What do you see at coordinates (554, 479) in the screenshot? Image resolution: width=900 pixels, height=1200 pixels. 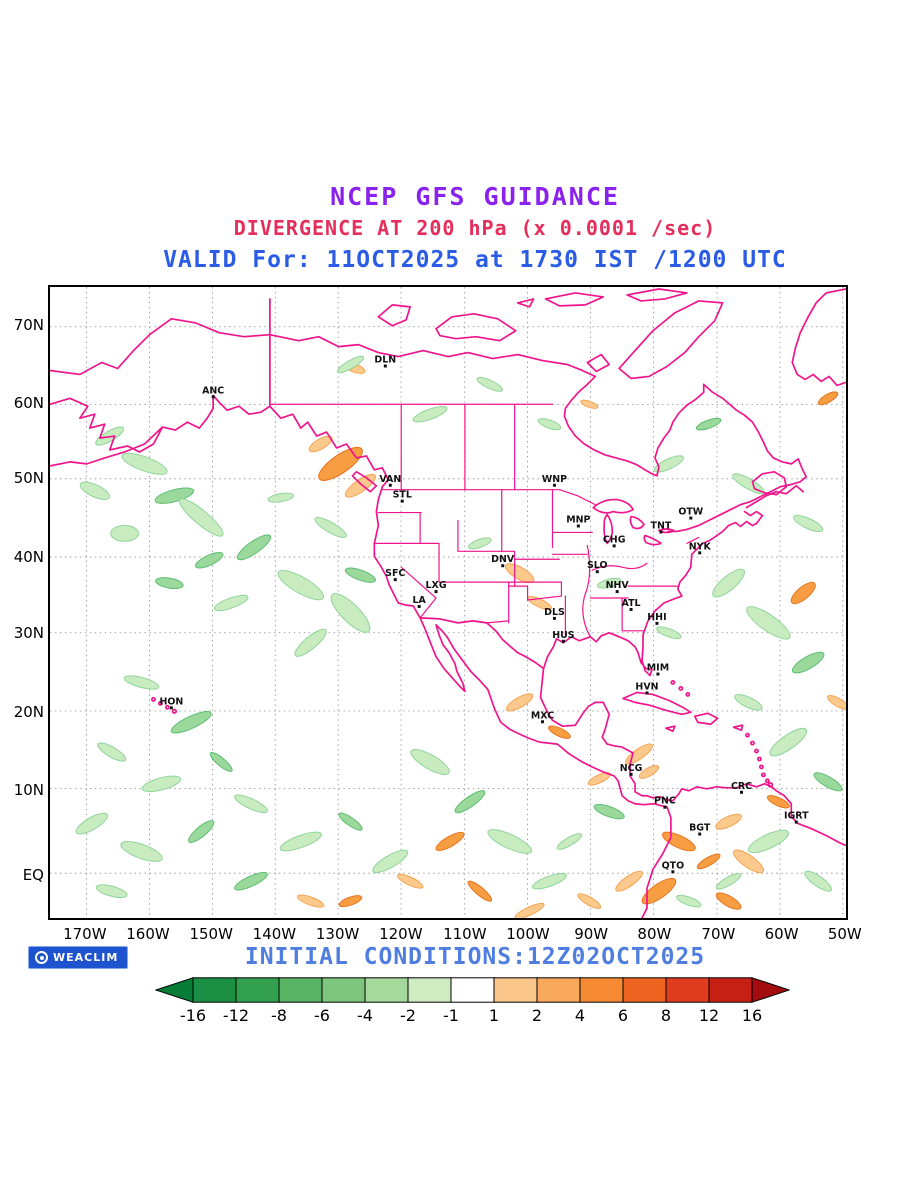 I see `station-label: WNP` at bounding box center [554, 479].